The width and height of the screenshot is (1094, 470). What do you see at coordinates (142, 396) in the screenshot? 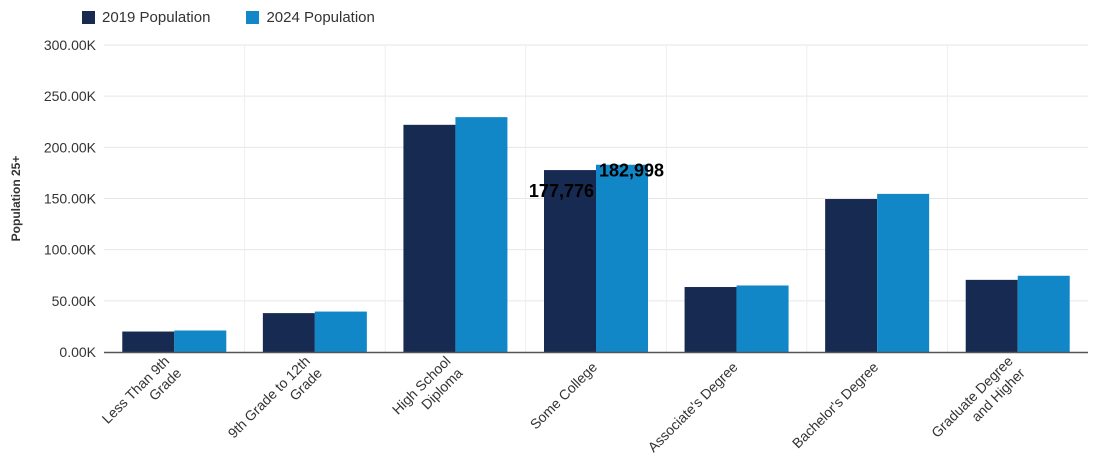
I see `x-tick-label: Less Than 9thGrade` at bounding box center [142, 396].